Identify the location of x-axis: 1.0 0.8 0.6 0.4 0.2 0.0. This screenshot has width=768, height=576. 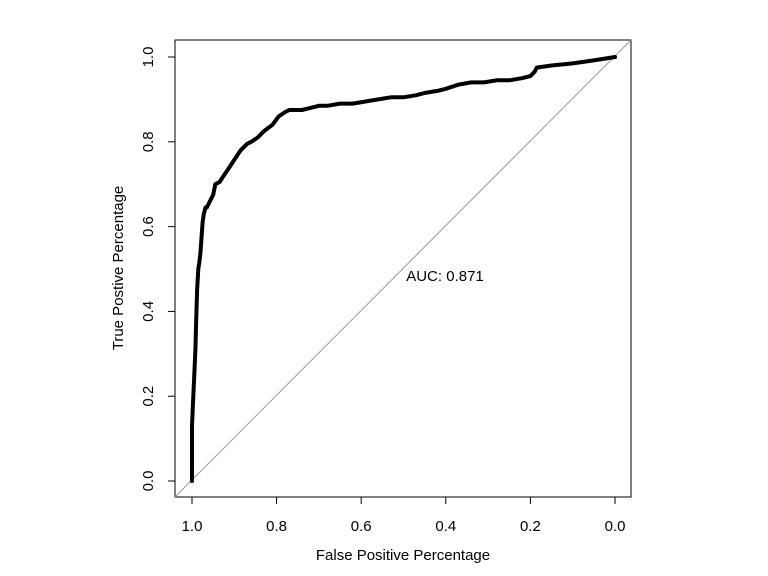
(404, 515).